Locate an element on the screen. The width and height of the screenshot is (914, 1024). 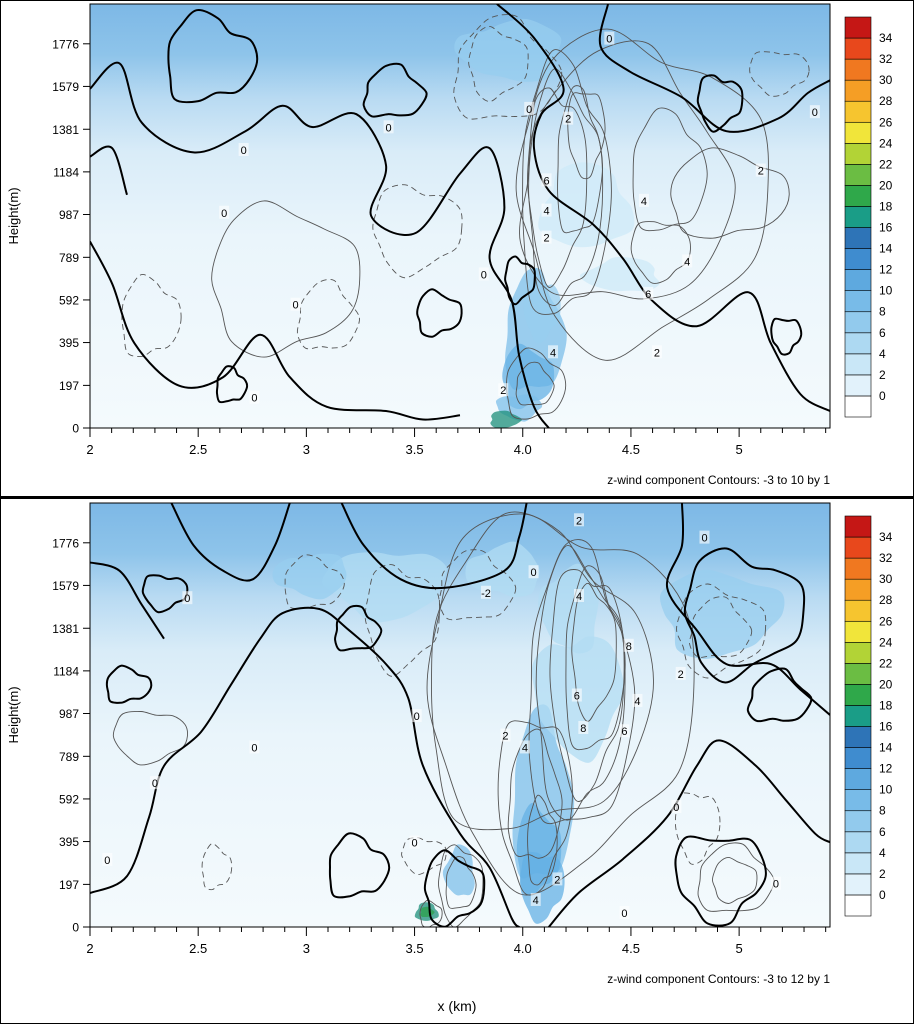
colorbar-label: 22 is located at coordinates (886, 663).